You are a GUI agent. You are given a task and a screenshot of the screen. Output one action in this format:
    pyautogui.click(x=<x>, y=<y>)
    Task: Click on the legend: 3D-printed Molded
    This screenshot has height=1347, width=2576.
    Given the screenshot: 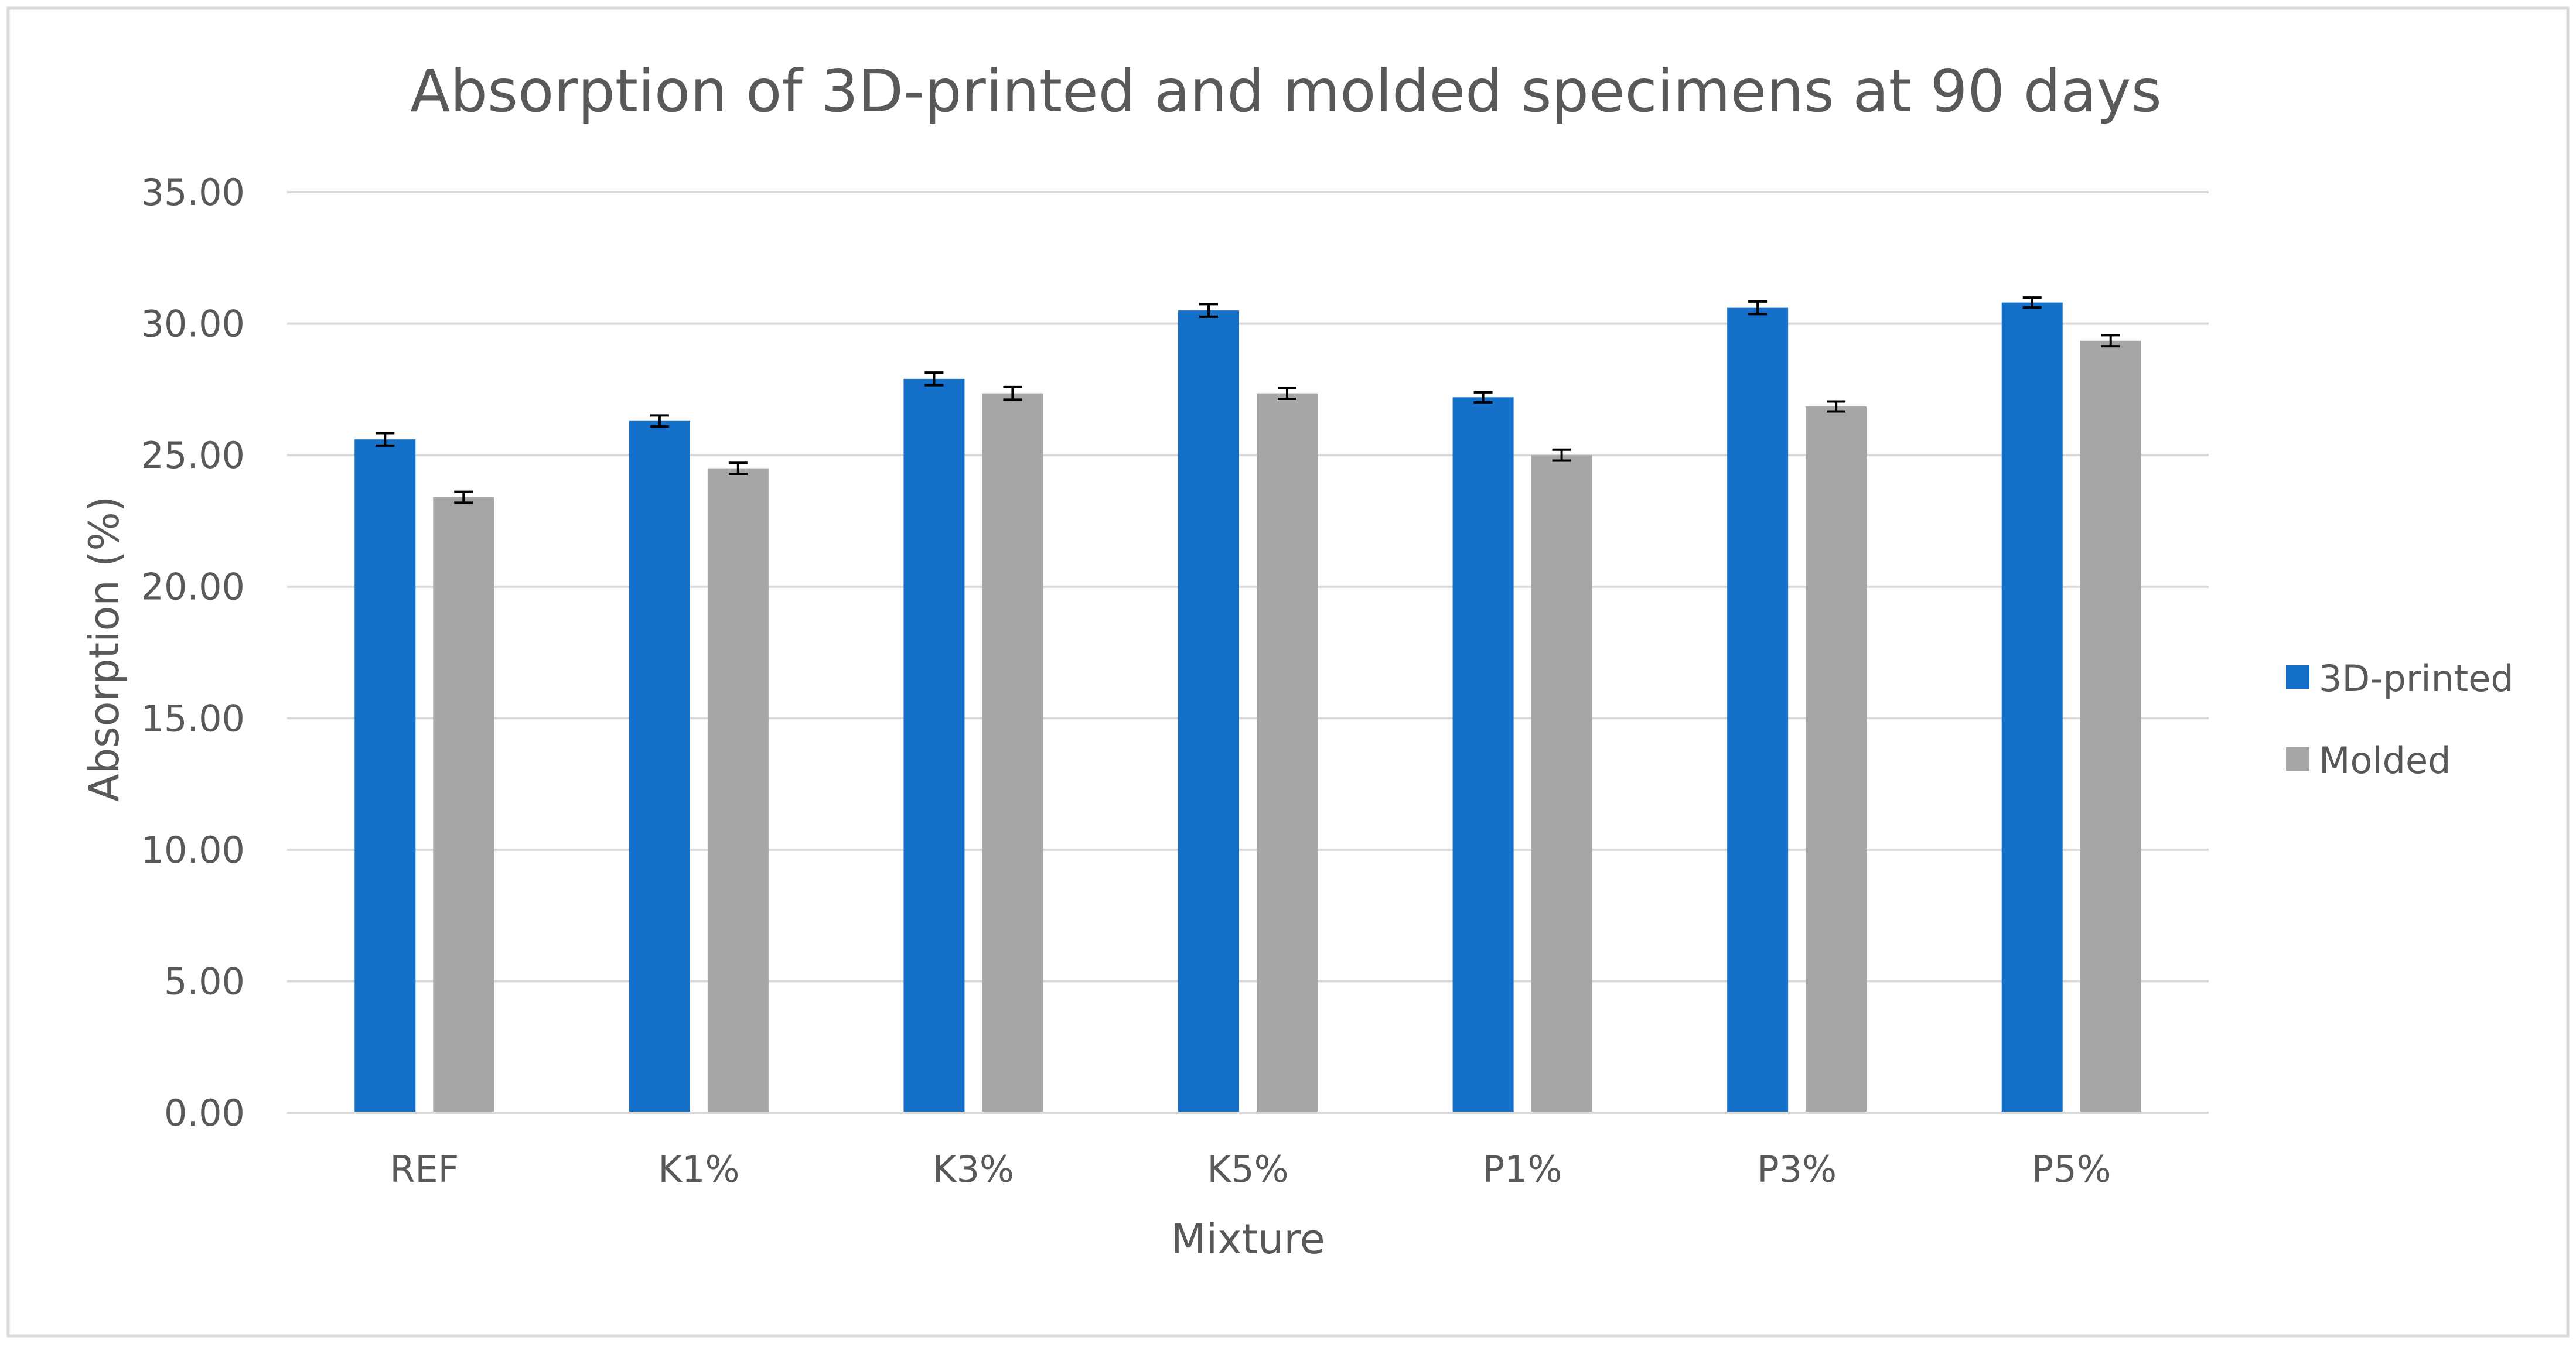 What is the action you would take?
    pyautogui.click(x=2400, y=719)
    